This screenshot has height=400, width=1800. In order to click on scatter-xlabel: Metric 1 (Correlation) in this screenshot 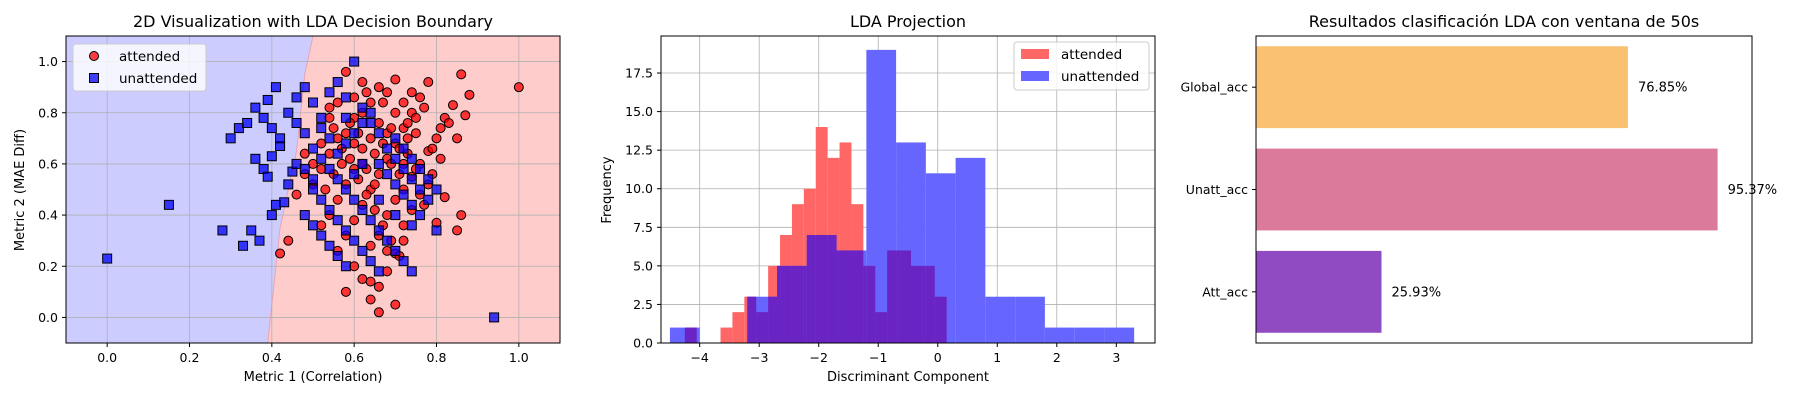, I will do `click(313, 377)`.